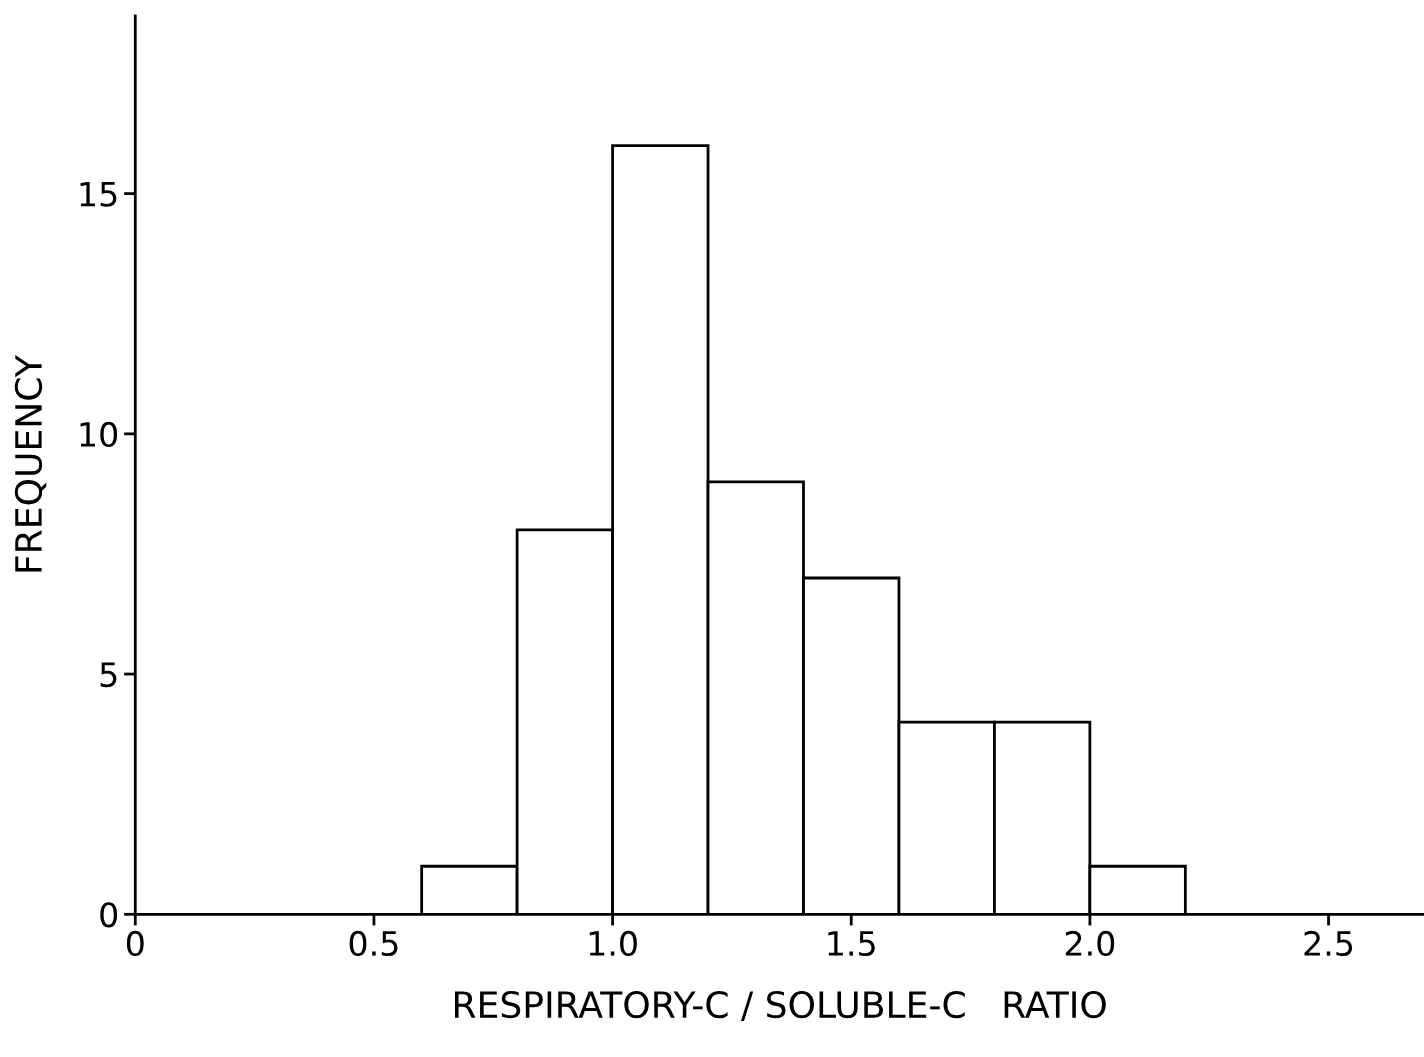  What do you see at coordinates (1090, 943) in the screenshot?
I see `x-tick-label: 2.0` at bounding box center [1090, 943].